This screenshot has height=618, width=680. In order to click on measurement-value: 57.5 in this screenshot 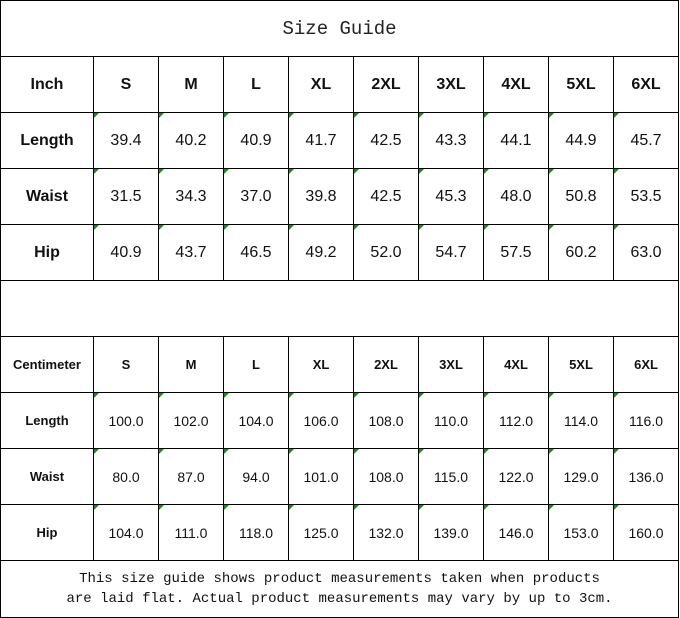, I will do `click(516, 252)`.